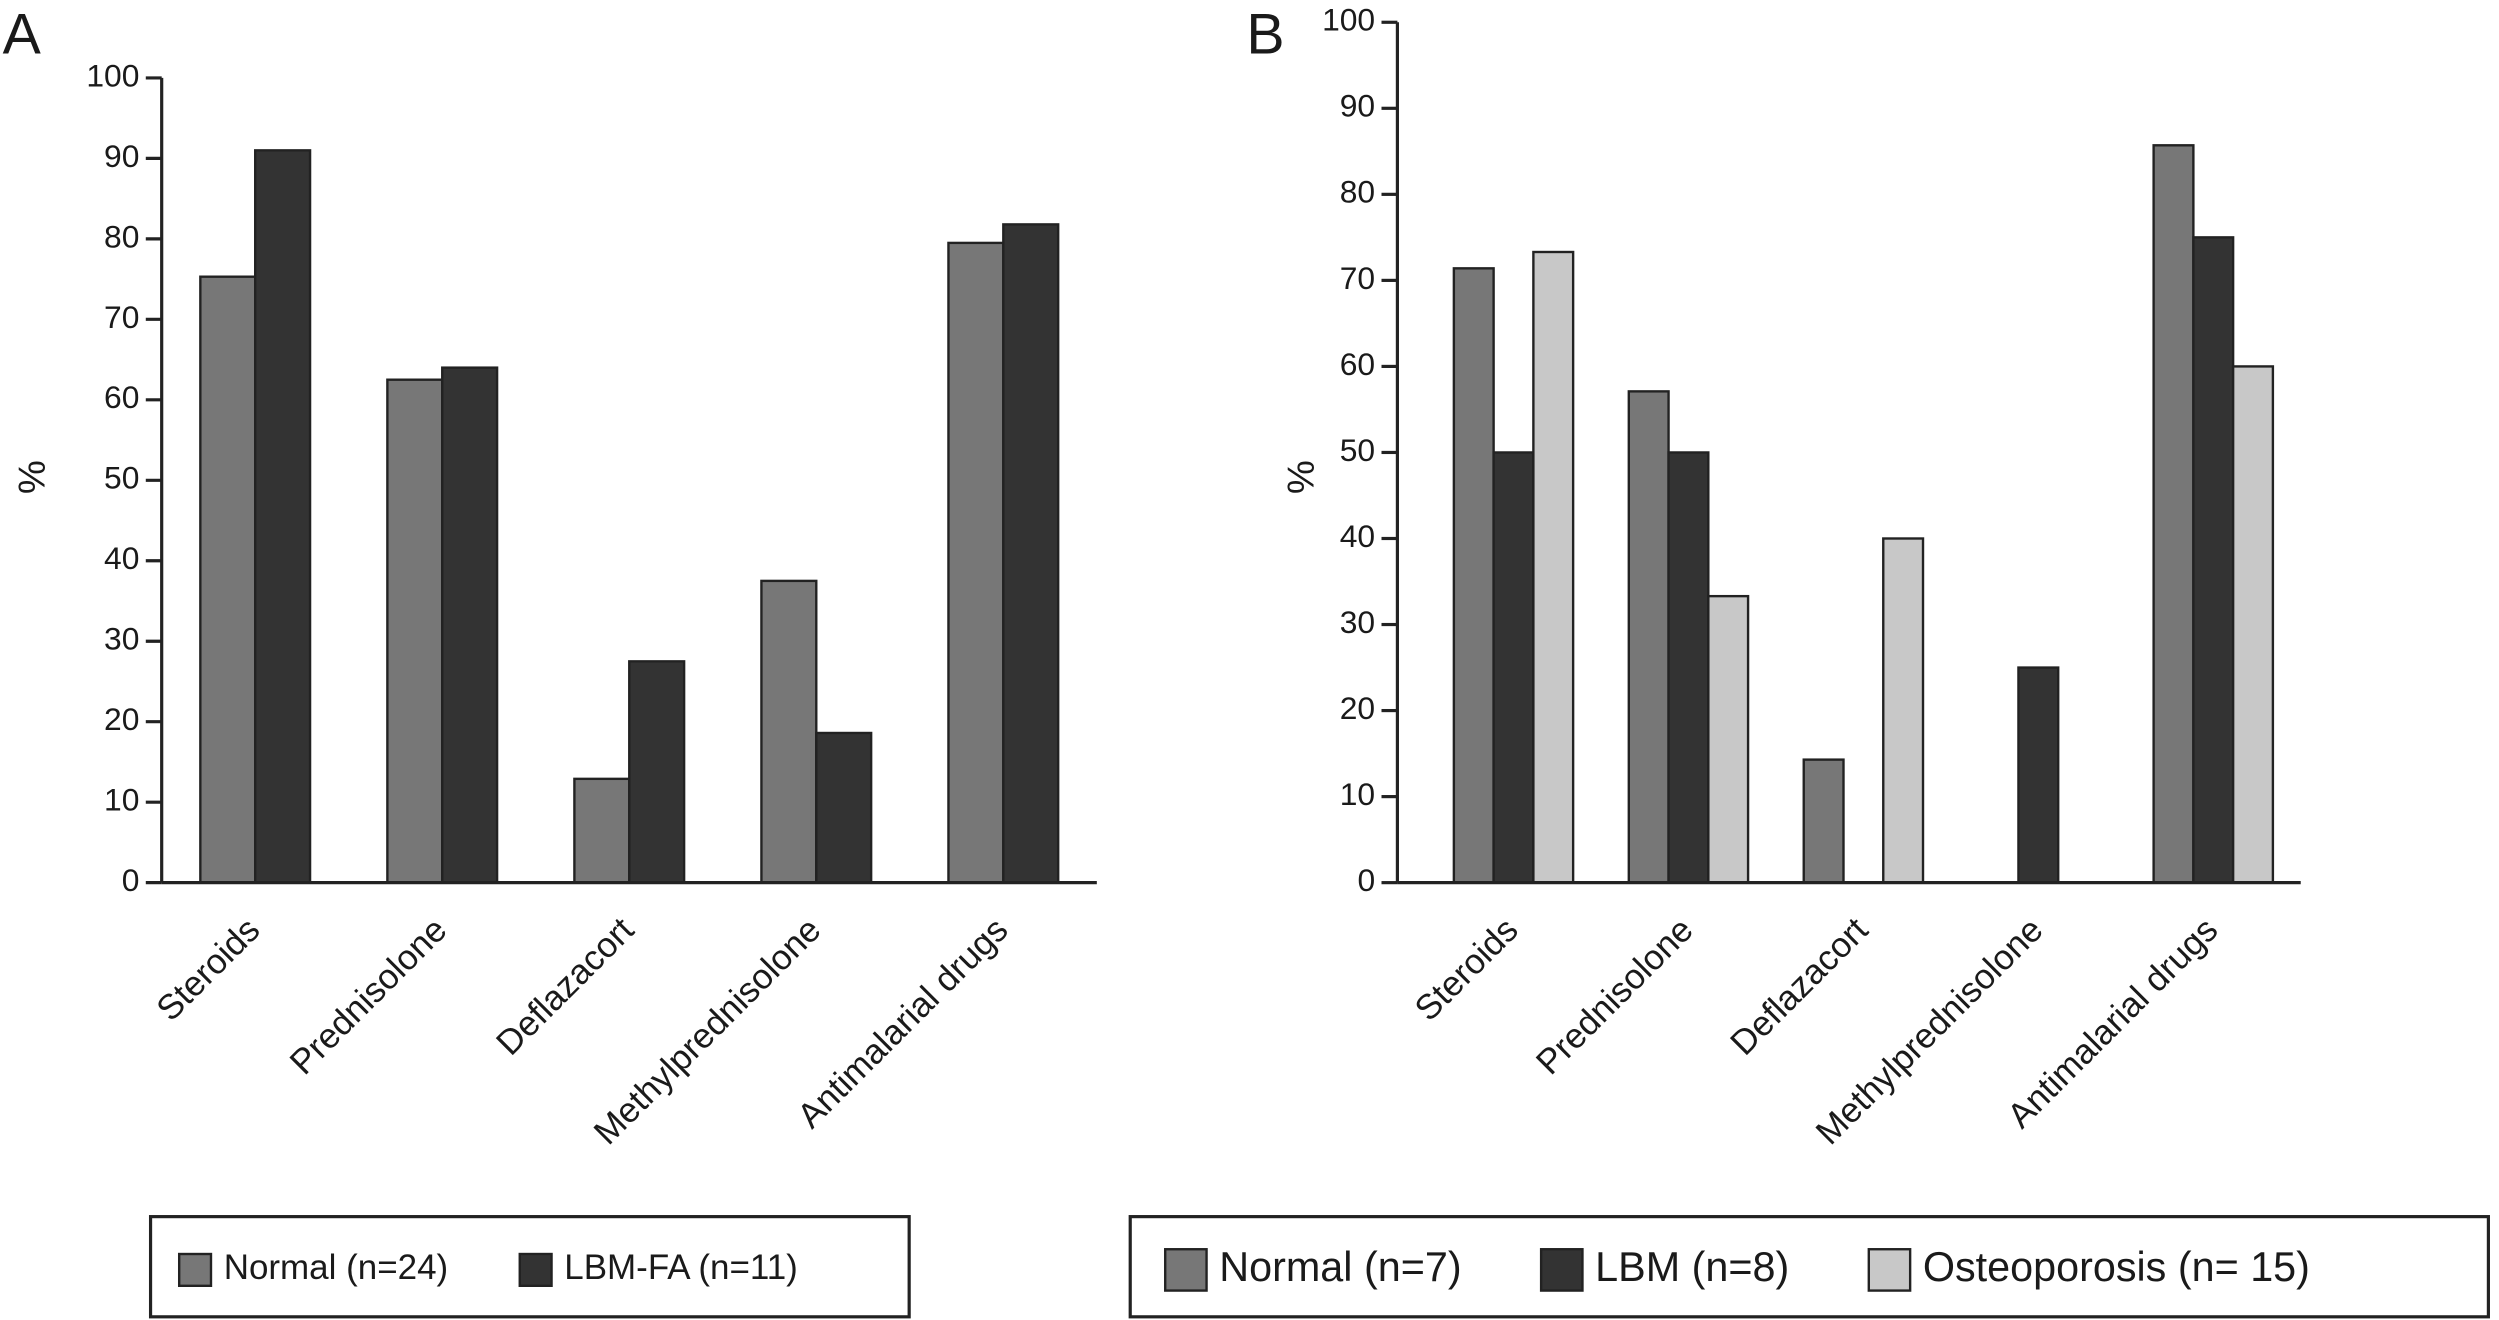  Describe the element at coordinates (681, 1267) in the screenshot. I see `legend-label: LBM-FA (n=11)` at that location.